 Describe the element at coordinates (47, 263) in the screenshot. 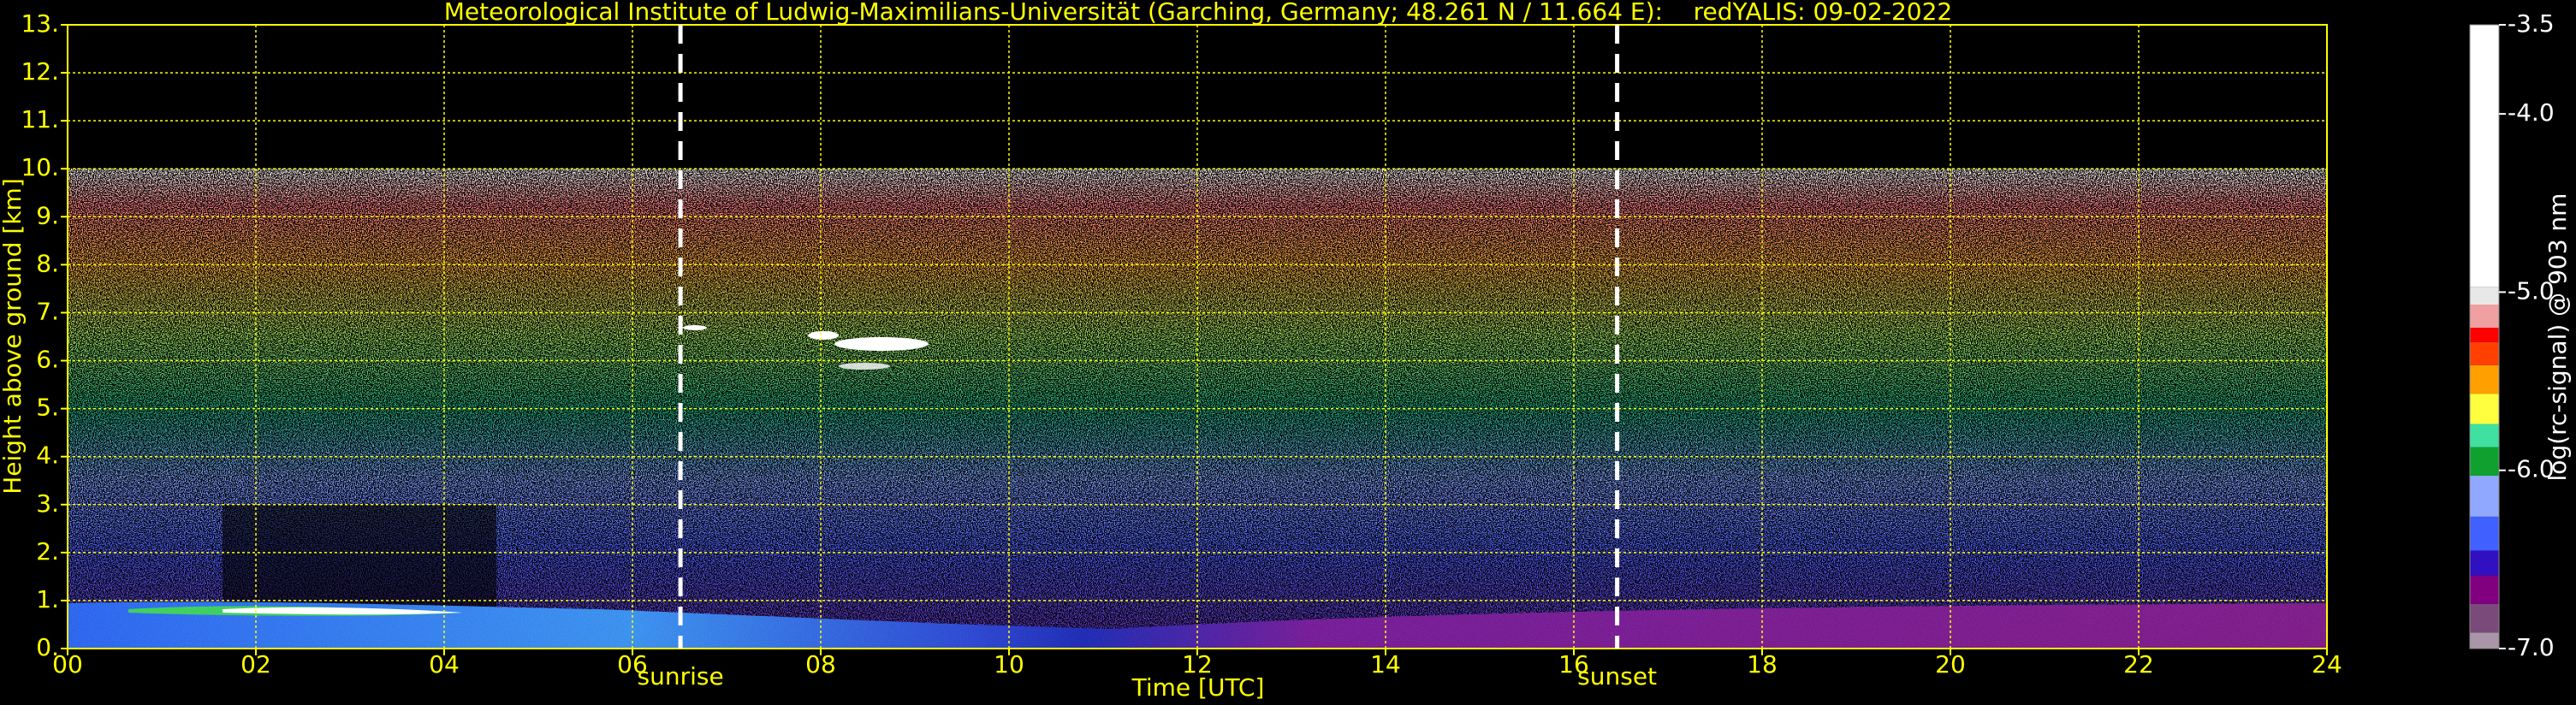

I see `y-tick-label: 8.` at that location.